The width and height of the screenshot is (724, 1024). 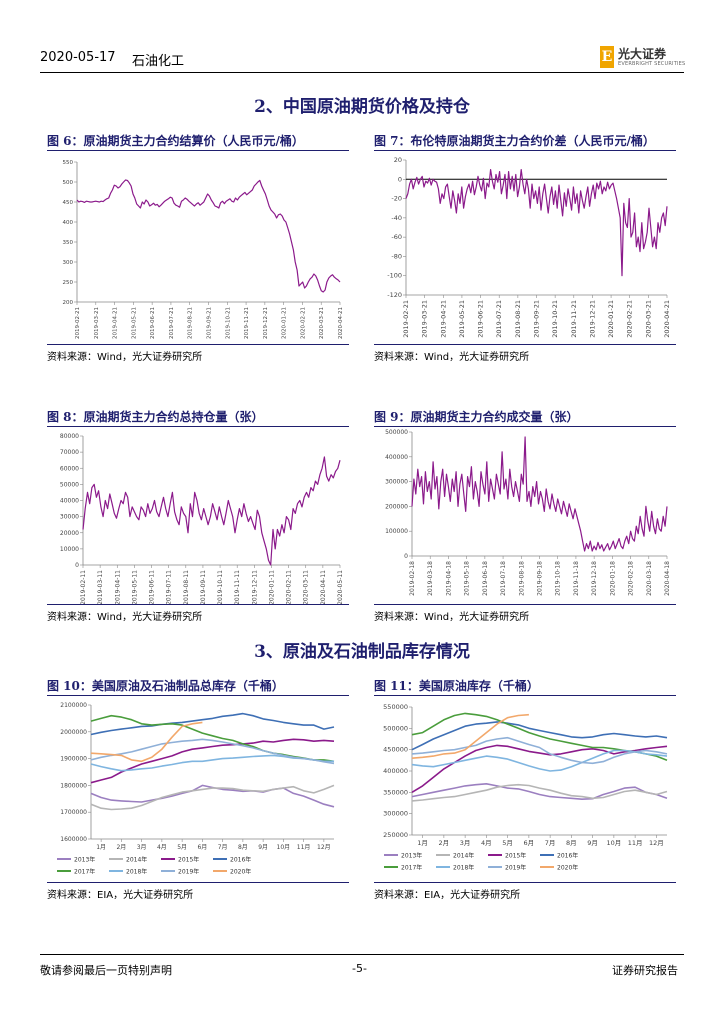 What do you see at coordinates (69, 549) in the screenshot?
I see `y-tick-label: 10000` at bounding box center [69, 549].